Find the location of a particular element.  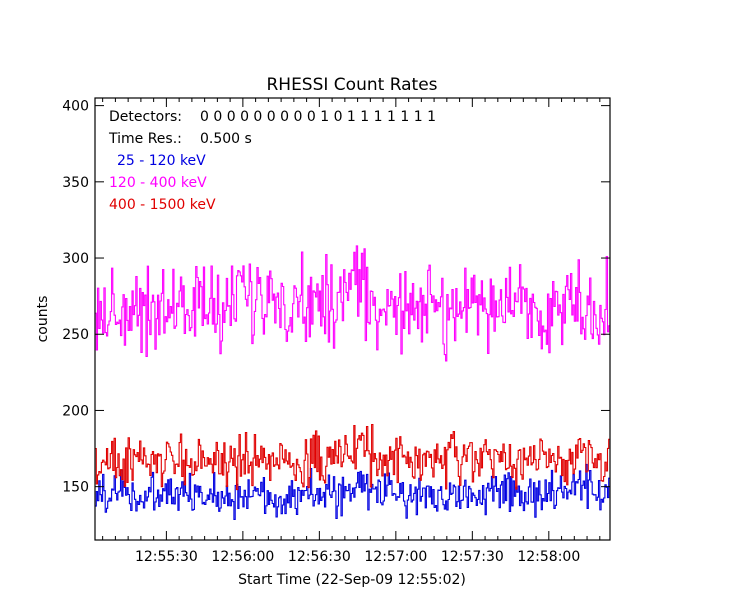

x-tick-label: 12:56:00 is located at coordinates (242, 557).